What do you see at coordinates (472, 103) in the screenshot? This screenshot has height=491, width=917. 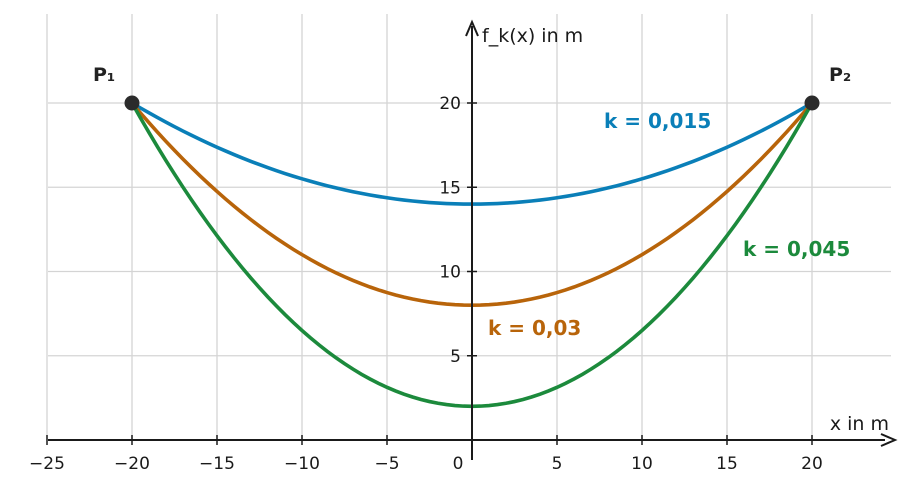 I see `points` at bounding box center [472, 103].